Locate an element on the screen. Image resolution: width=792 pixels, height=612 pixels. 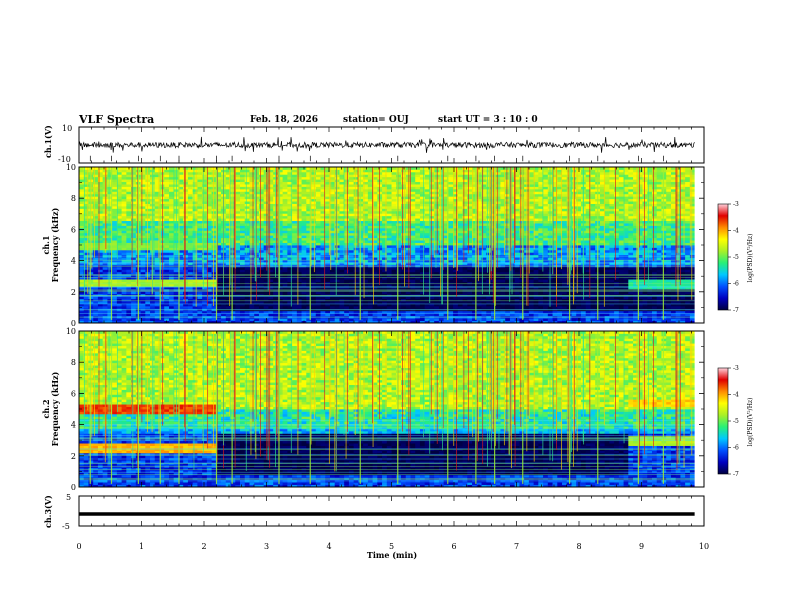
cb1-ticks-label--3: -3 is located at coordinates (736, 204).